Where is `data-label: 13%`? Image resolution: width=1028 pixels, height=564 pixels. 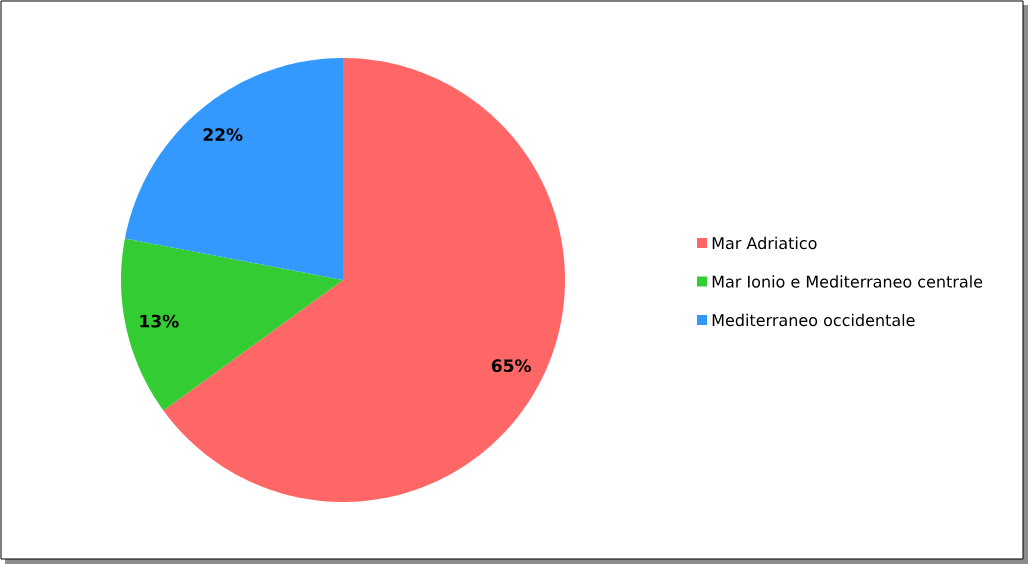 data-label: 13% is located at coordinates (159, 321).